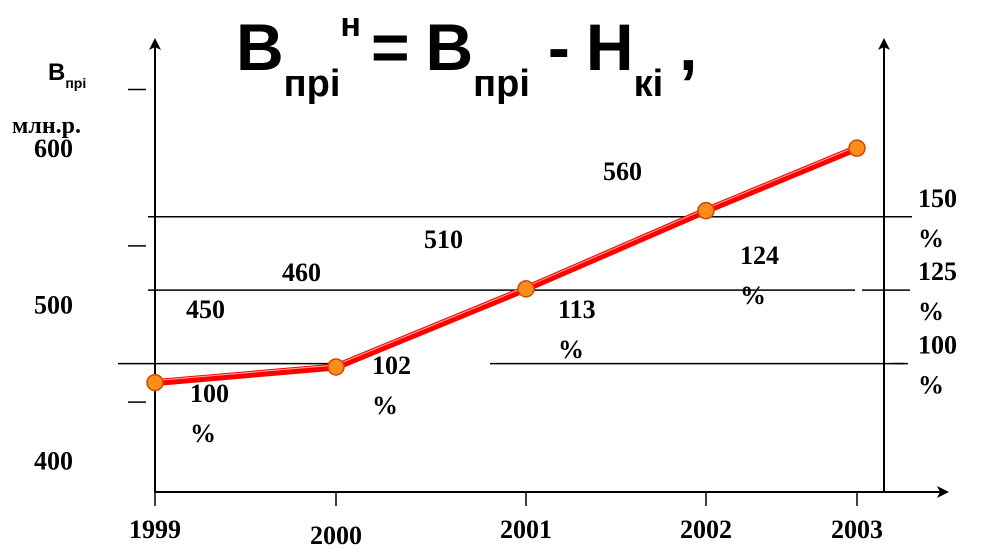 The width and height of the screenshot is (990, 553). What do you see at coordinates (209, 413) in the screenshot?
I see `percent-label: 100%` at bounding box center [209, 413].